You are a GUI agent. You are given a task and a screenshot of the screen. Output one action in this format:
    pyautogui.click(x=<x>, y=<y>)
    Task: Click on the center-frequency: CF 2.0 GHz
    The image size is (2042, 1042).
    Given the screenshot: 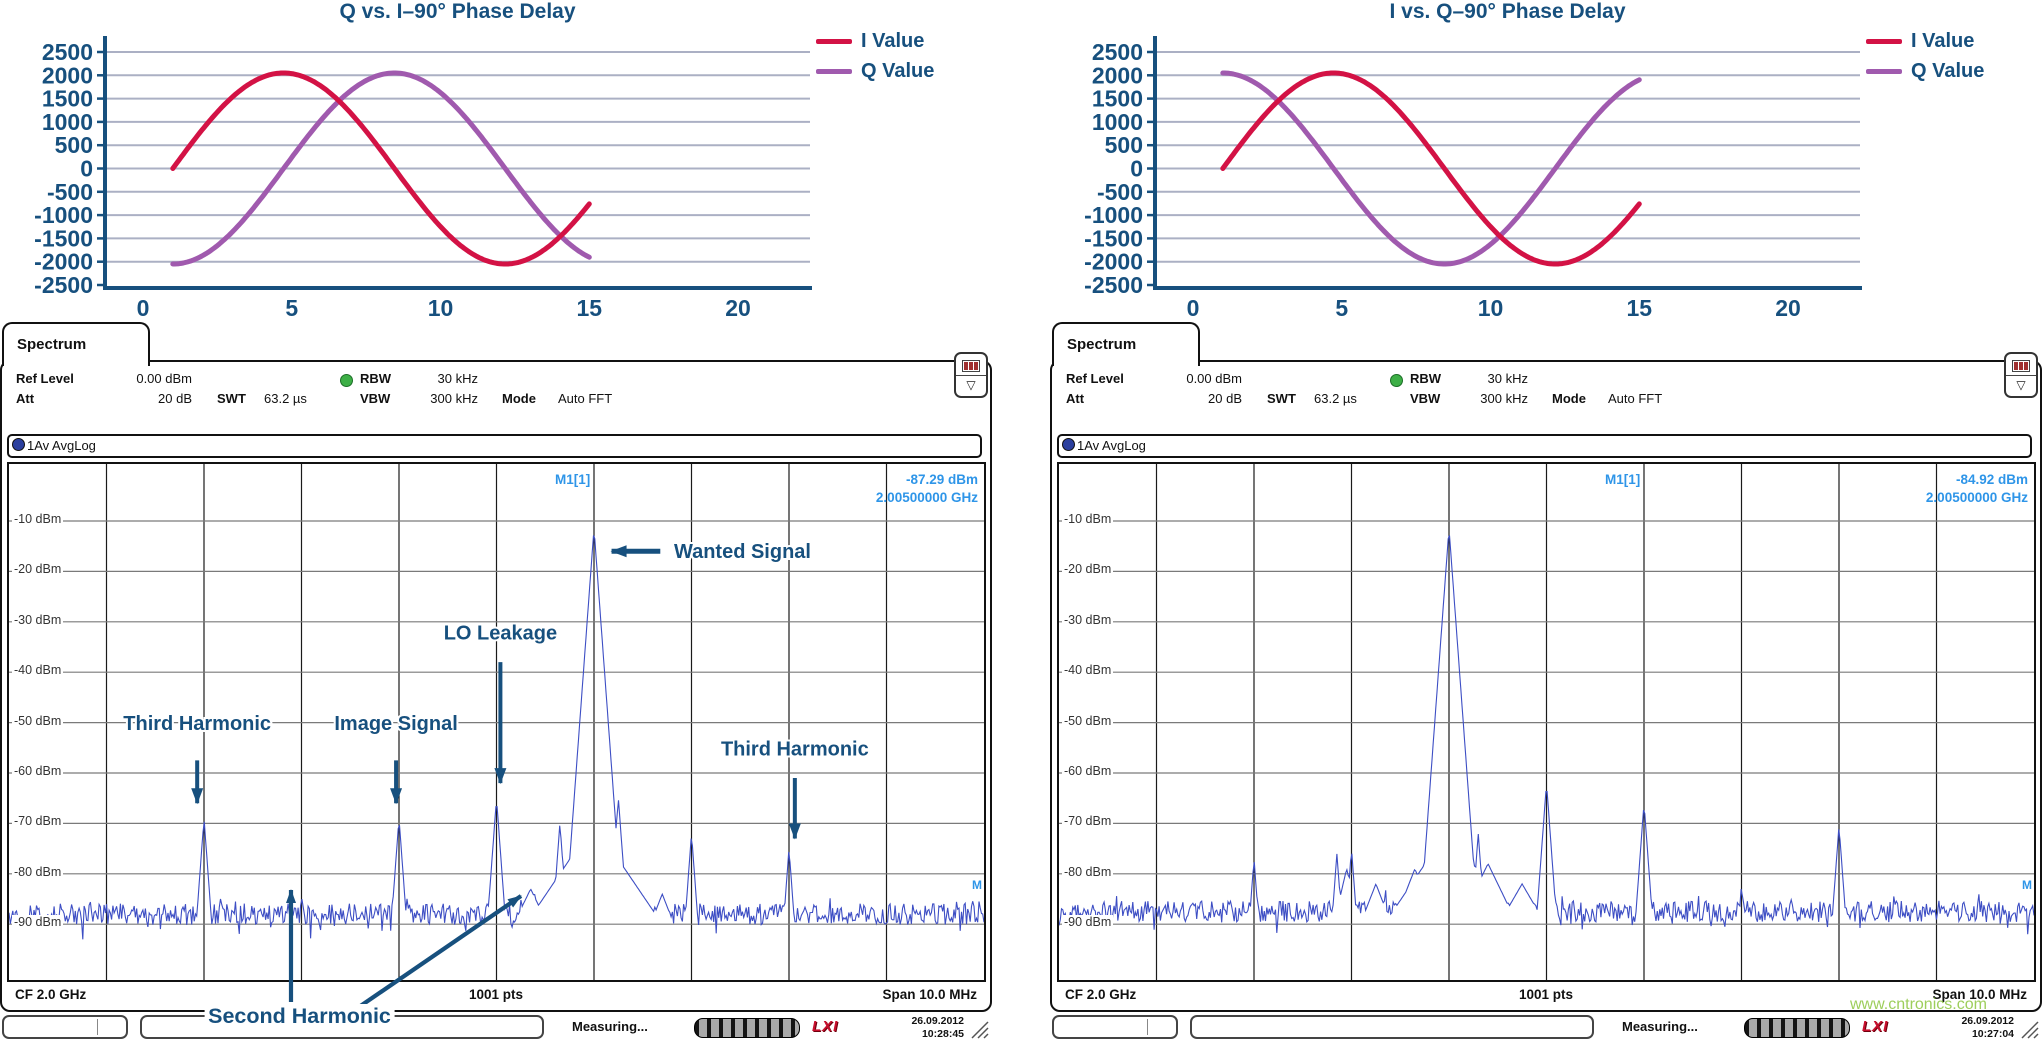 What is the action you would take?
    pyautogui.click(x=51, y=994)
    